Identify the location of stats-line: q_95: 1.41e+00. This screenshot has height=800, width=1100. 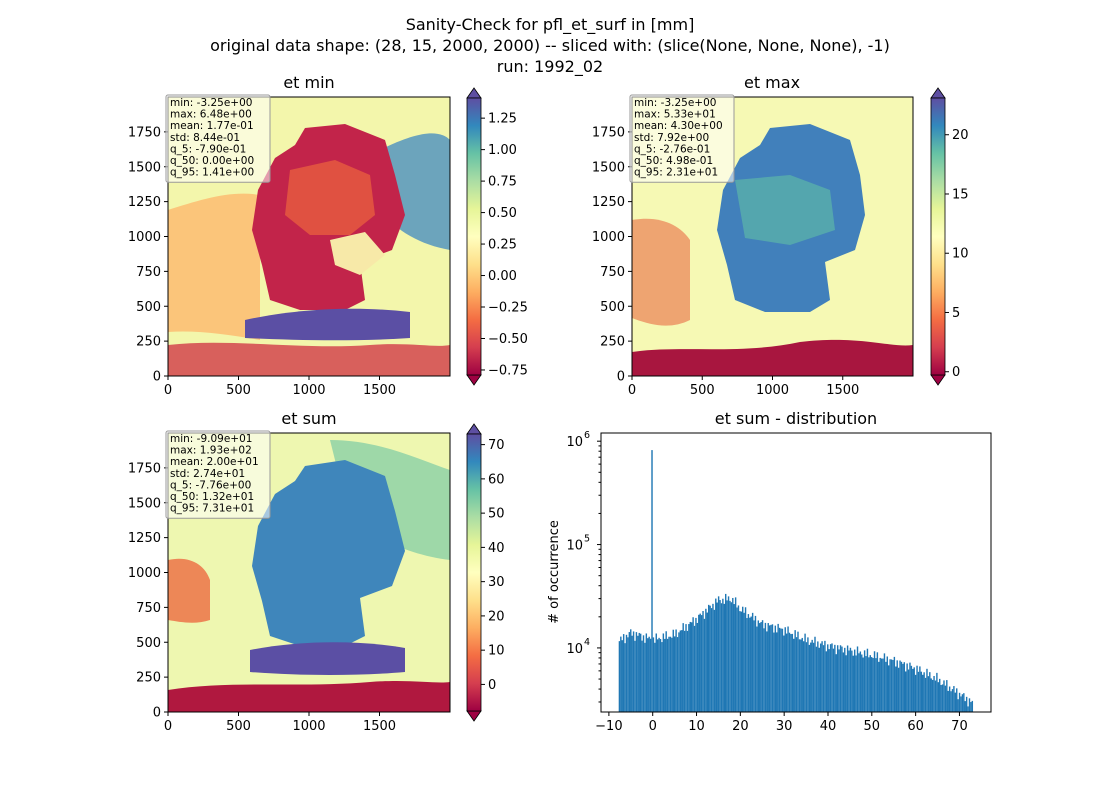
(212, 173).